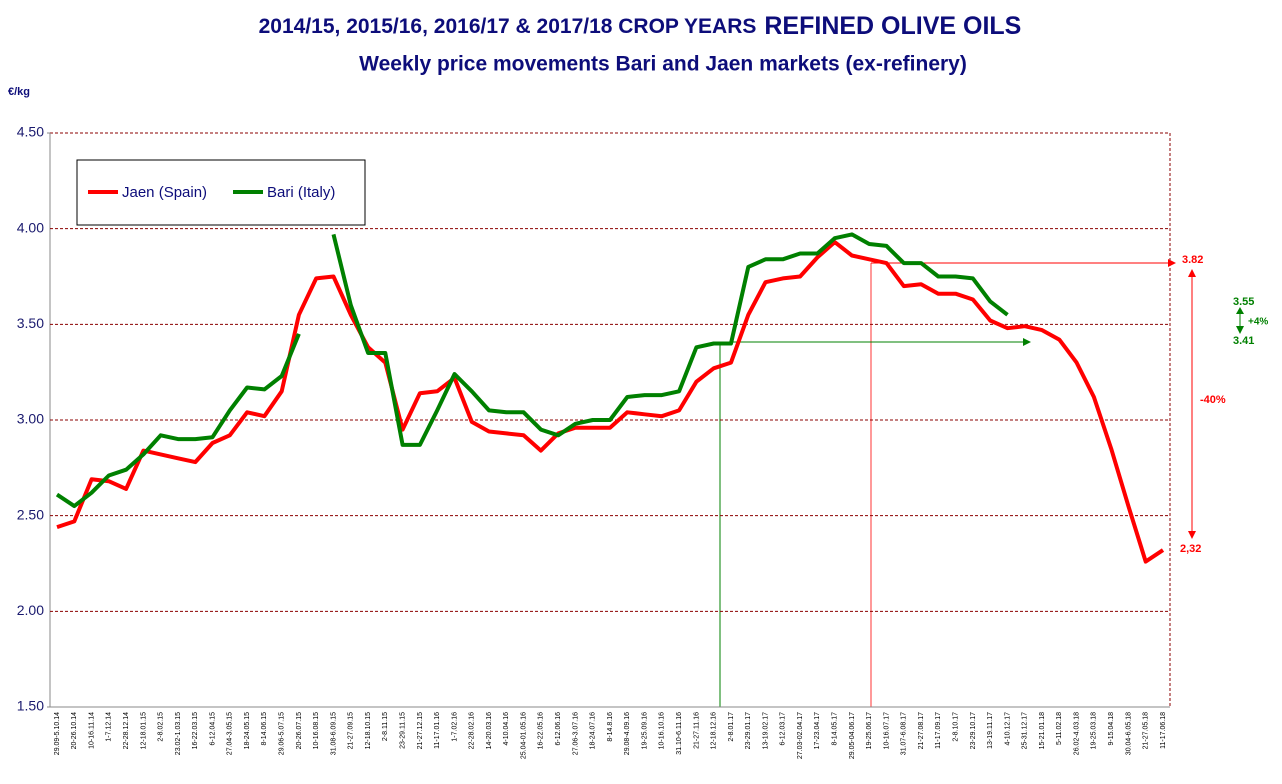  What do you see at coordinates (541, 730) in the screenshot?
I see `x-tick-label: 16-22.05.16` at bounding box center [541, 730].